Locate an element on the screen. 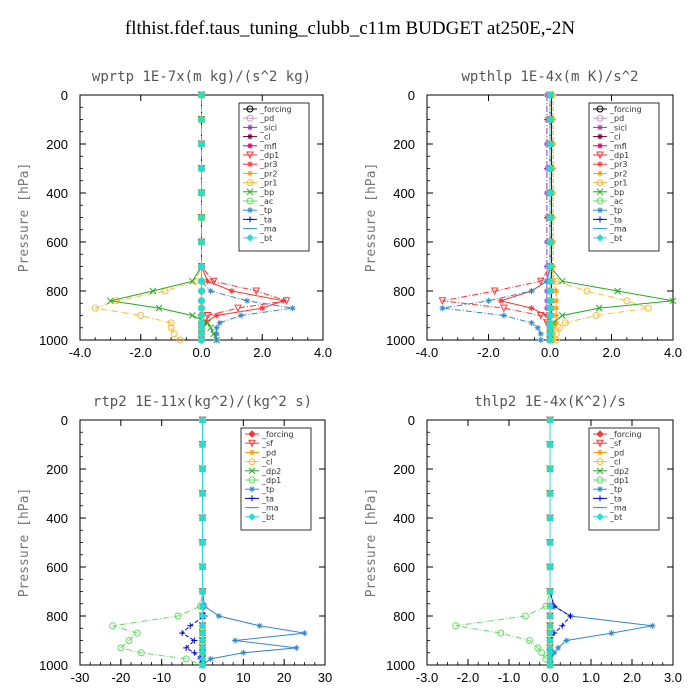  legend-label: _tp is located at coordinates (267, 489).